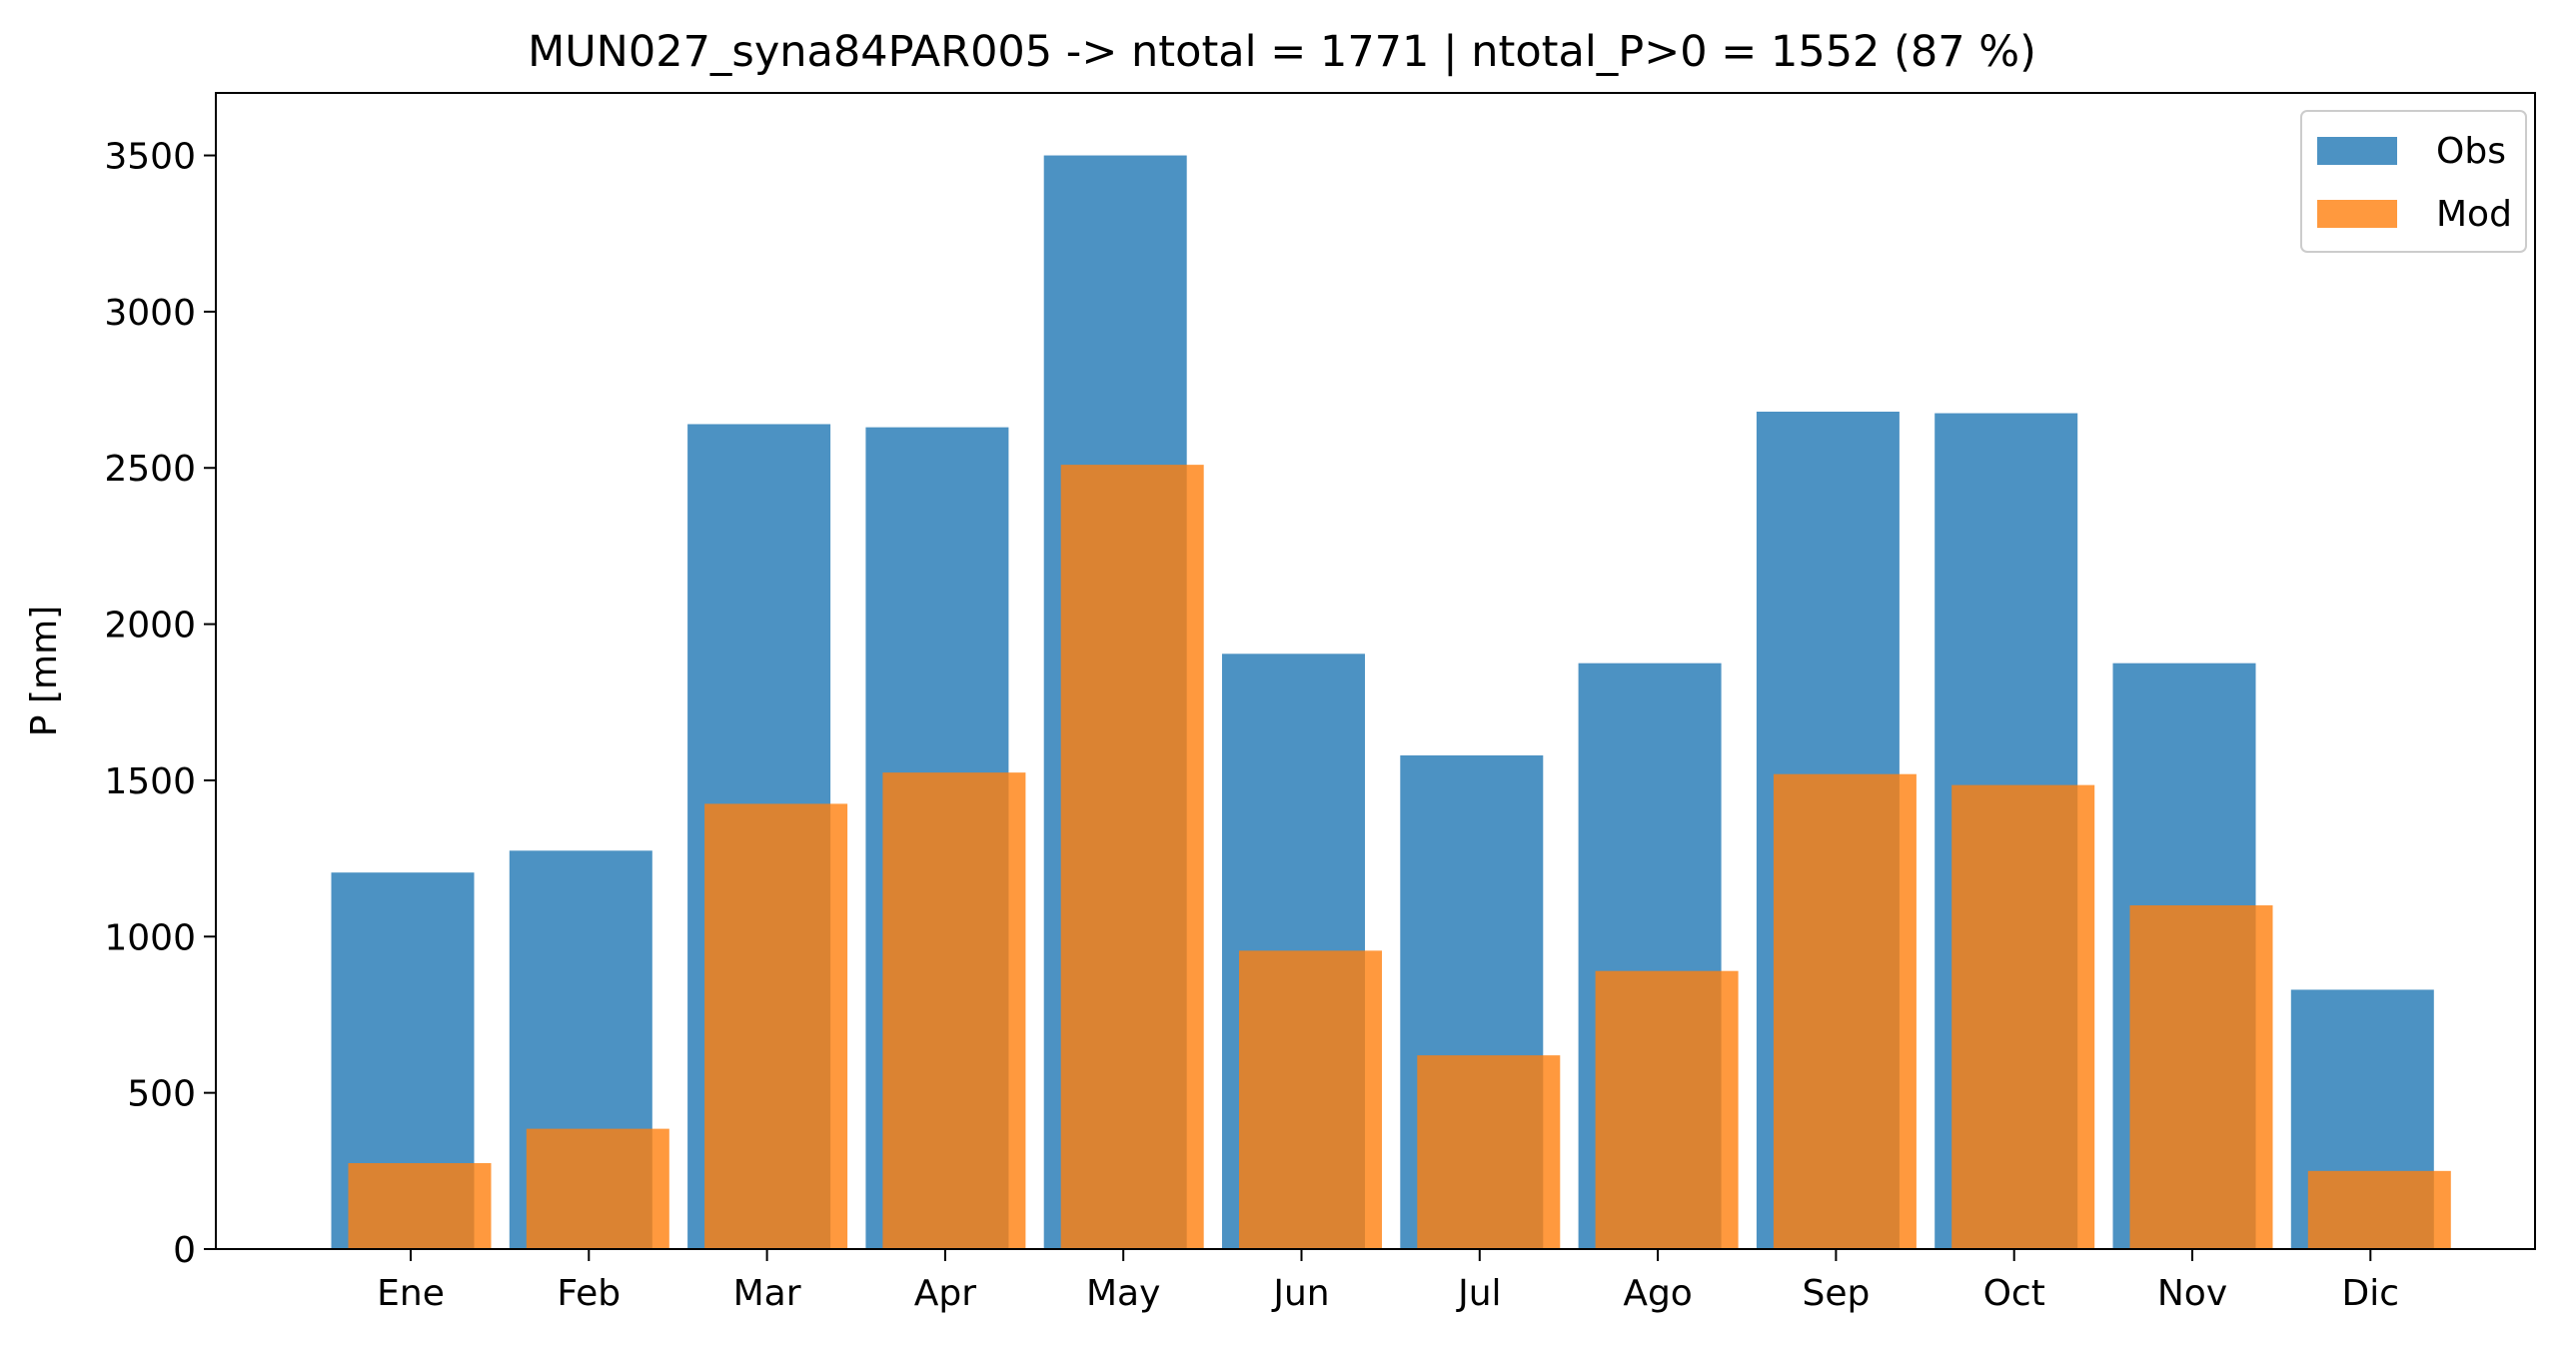 This screenshot has width=2576, height=1348. What do you see at coordinates (597, 1188) in the screenshot?
I see `bar-mod-feb` at bounding box center [597, 1188].